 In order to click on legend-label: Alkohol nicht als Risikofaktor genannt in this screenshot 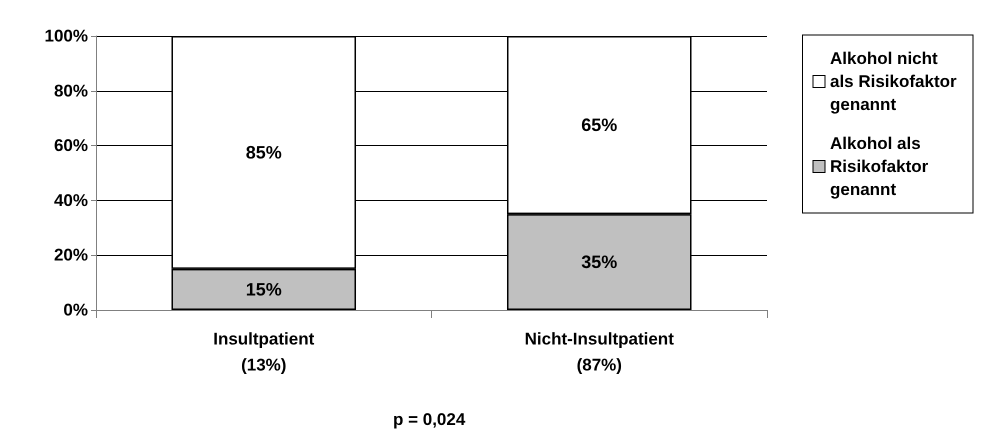, I will do `click(896, 81)`.